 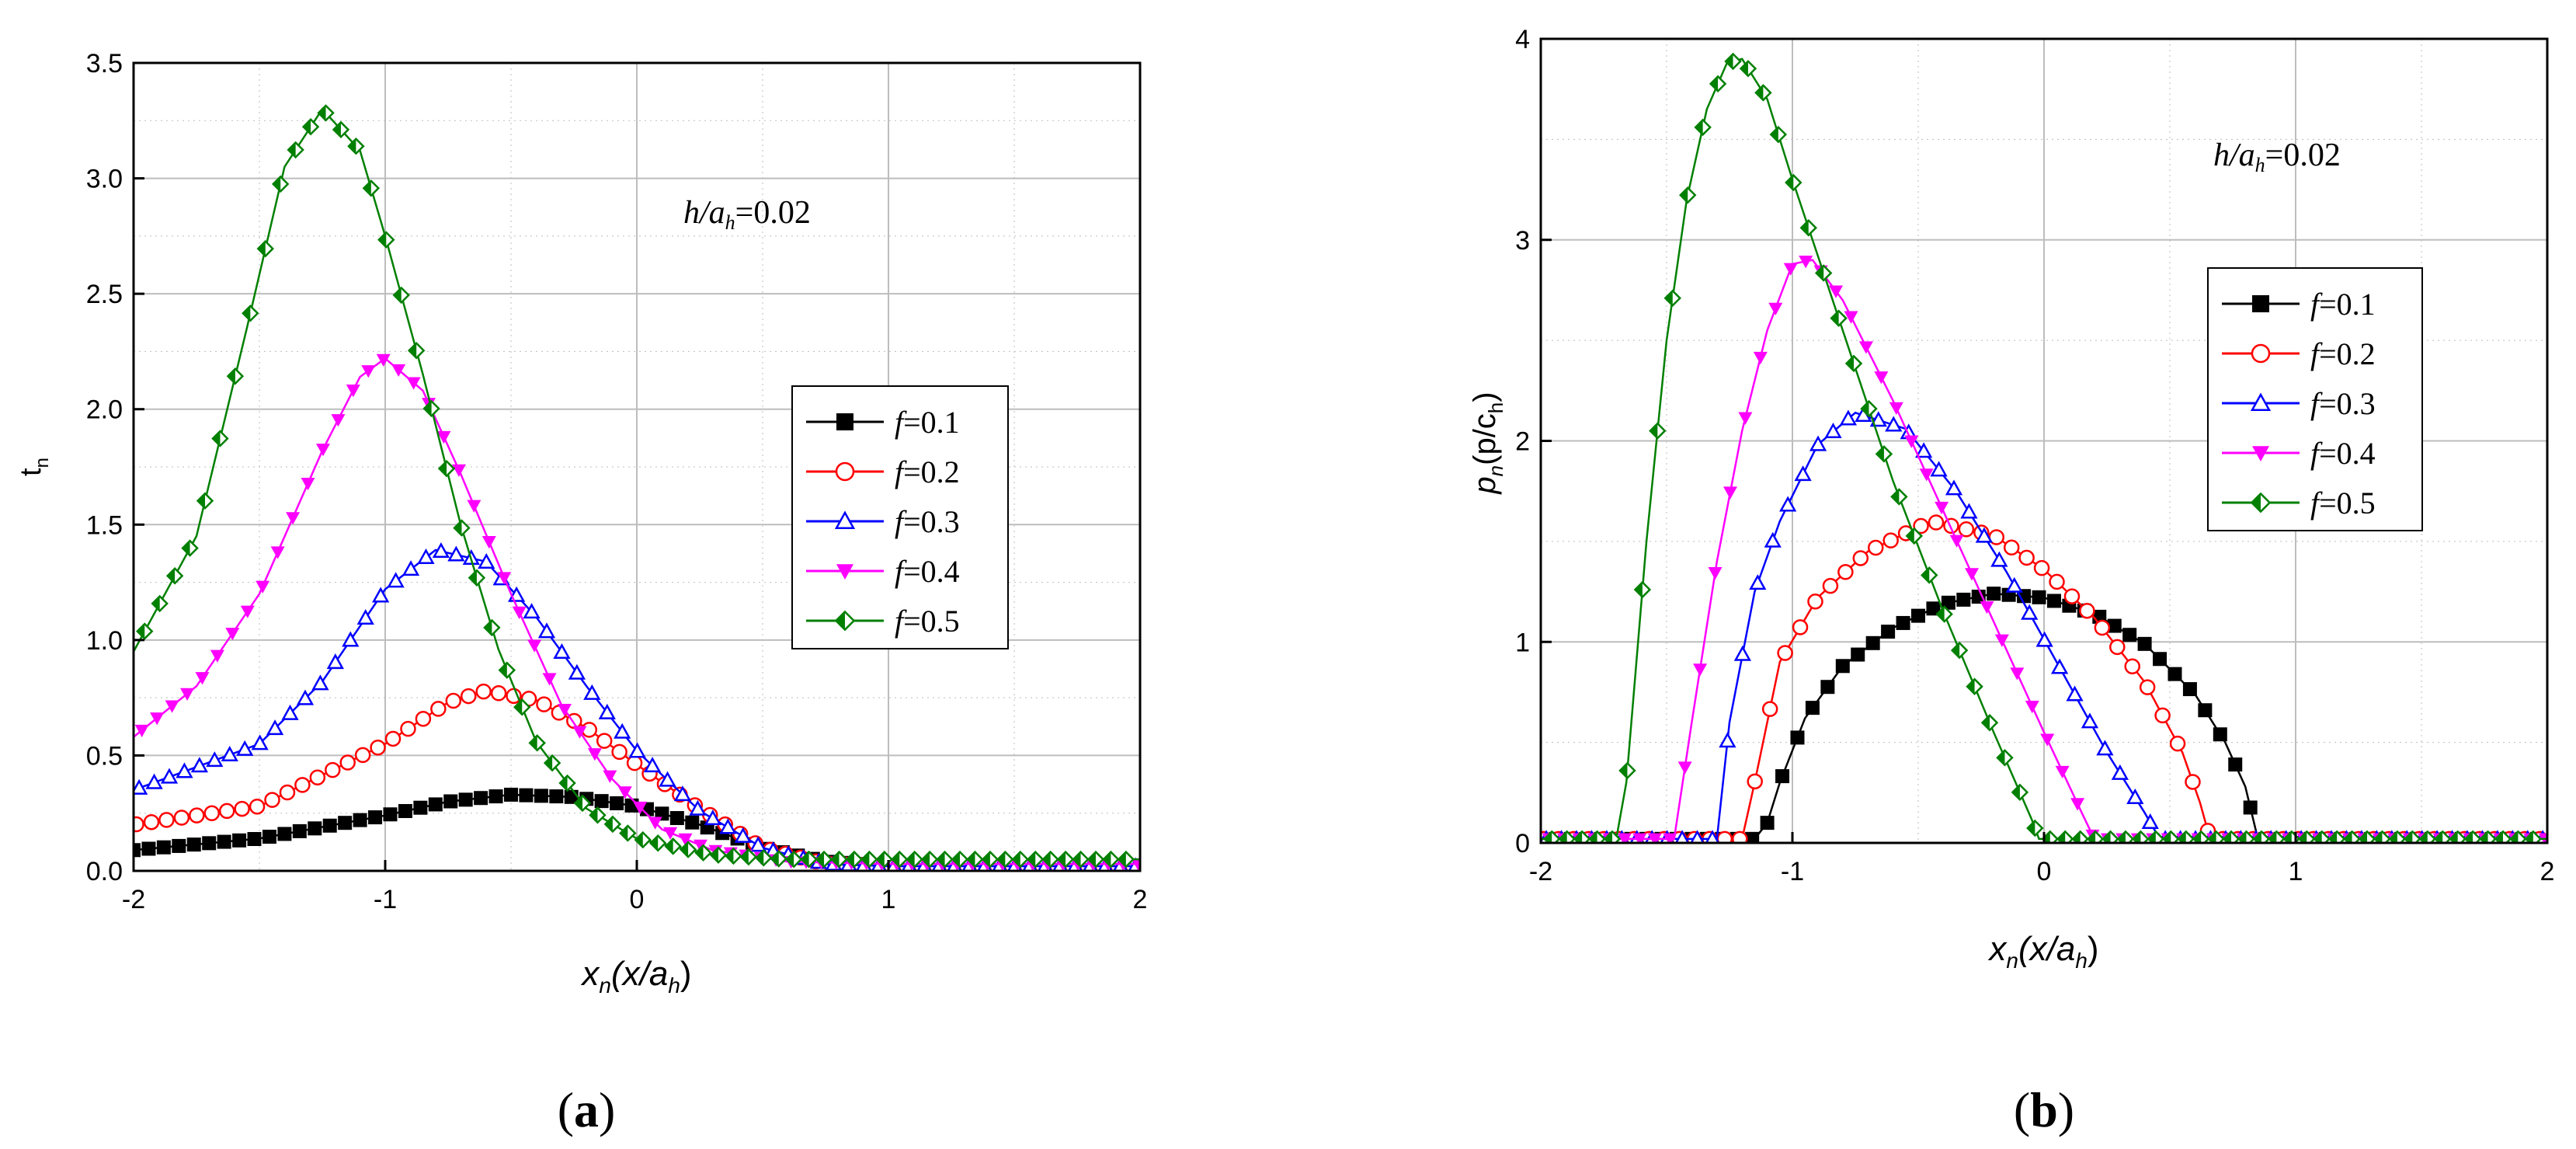 I want to click on legend-item: f=0.5, so click(x=2299, y=504).